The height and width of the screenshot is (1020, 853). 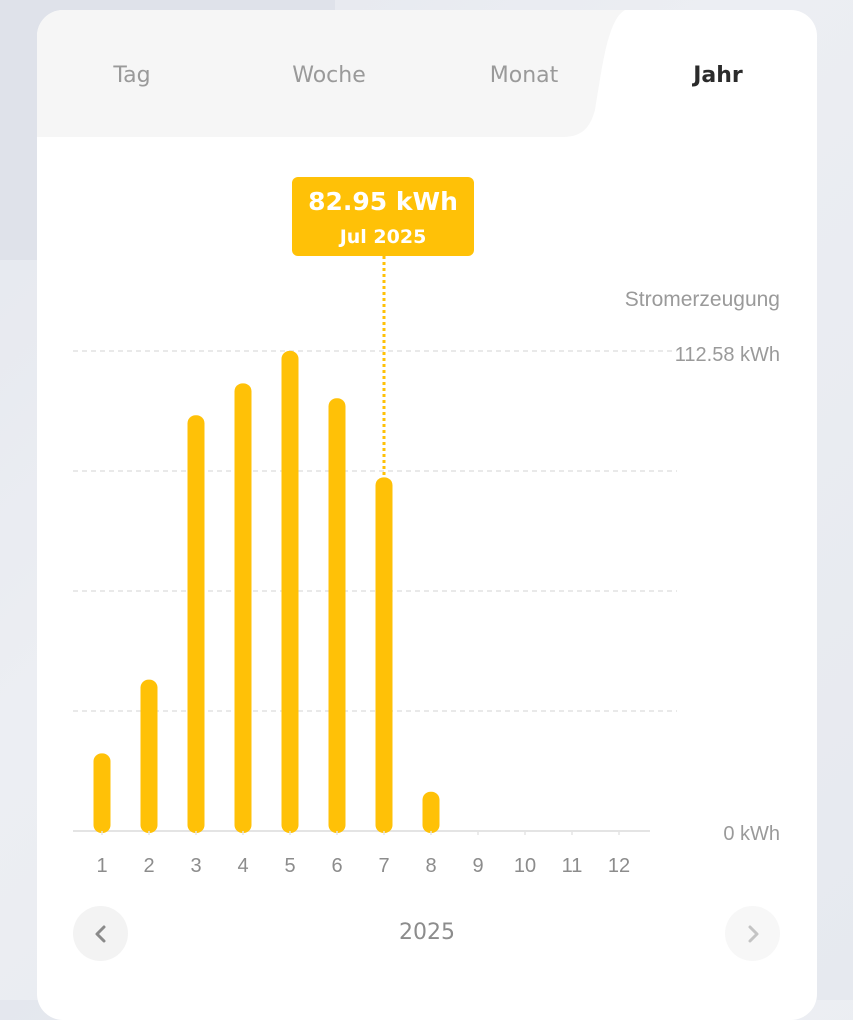 I want to click on year-label: 2025, so click(x=427, y=932).